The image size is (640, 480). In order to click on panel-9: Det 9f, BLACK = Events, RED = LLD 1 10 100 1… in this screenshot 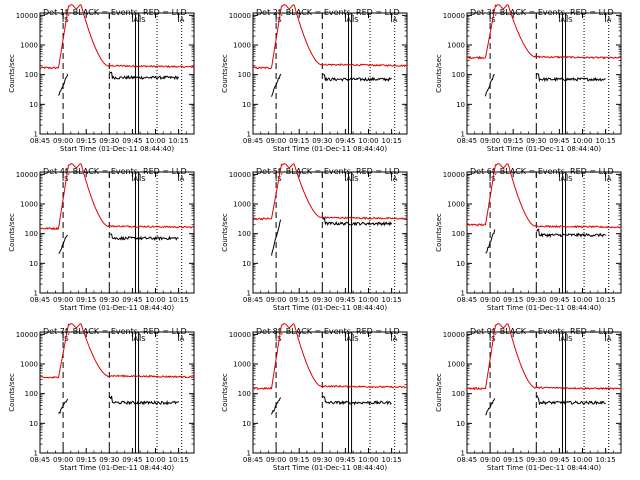, I will do `click(528, 397)`.